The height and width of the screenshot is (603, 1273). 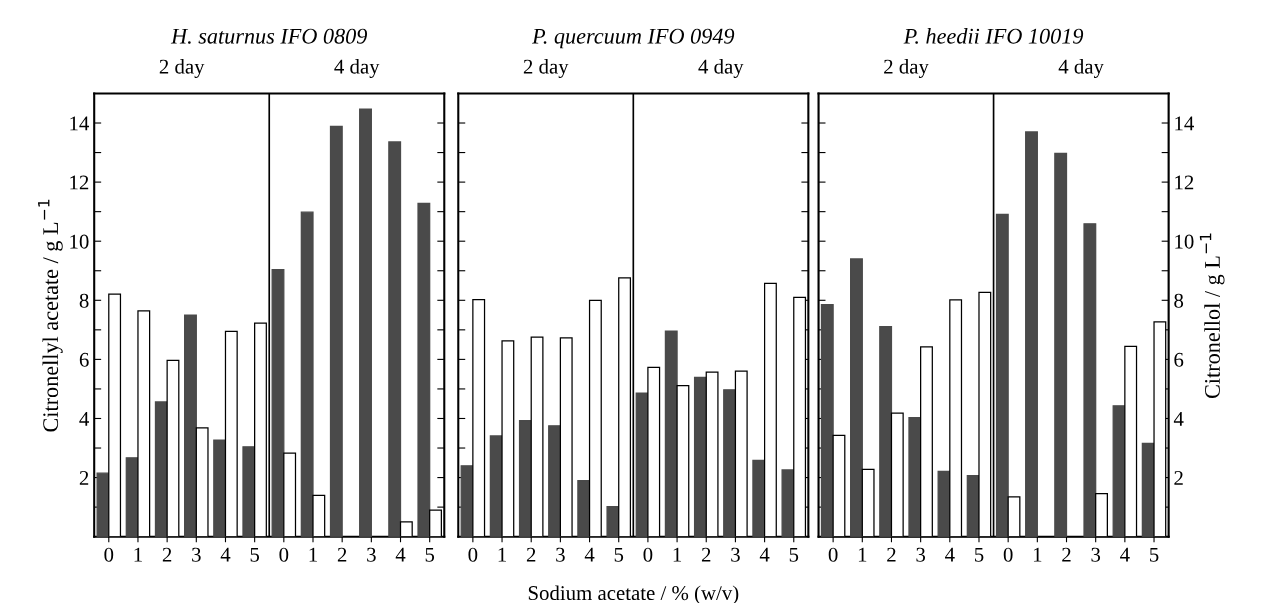 What do you see at coordinates (79, 241) in the screenshot?
I see `y-tick-label: 10` at bounding box center [79, 241].